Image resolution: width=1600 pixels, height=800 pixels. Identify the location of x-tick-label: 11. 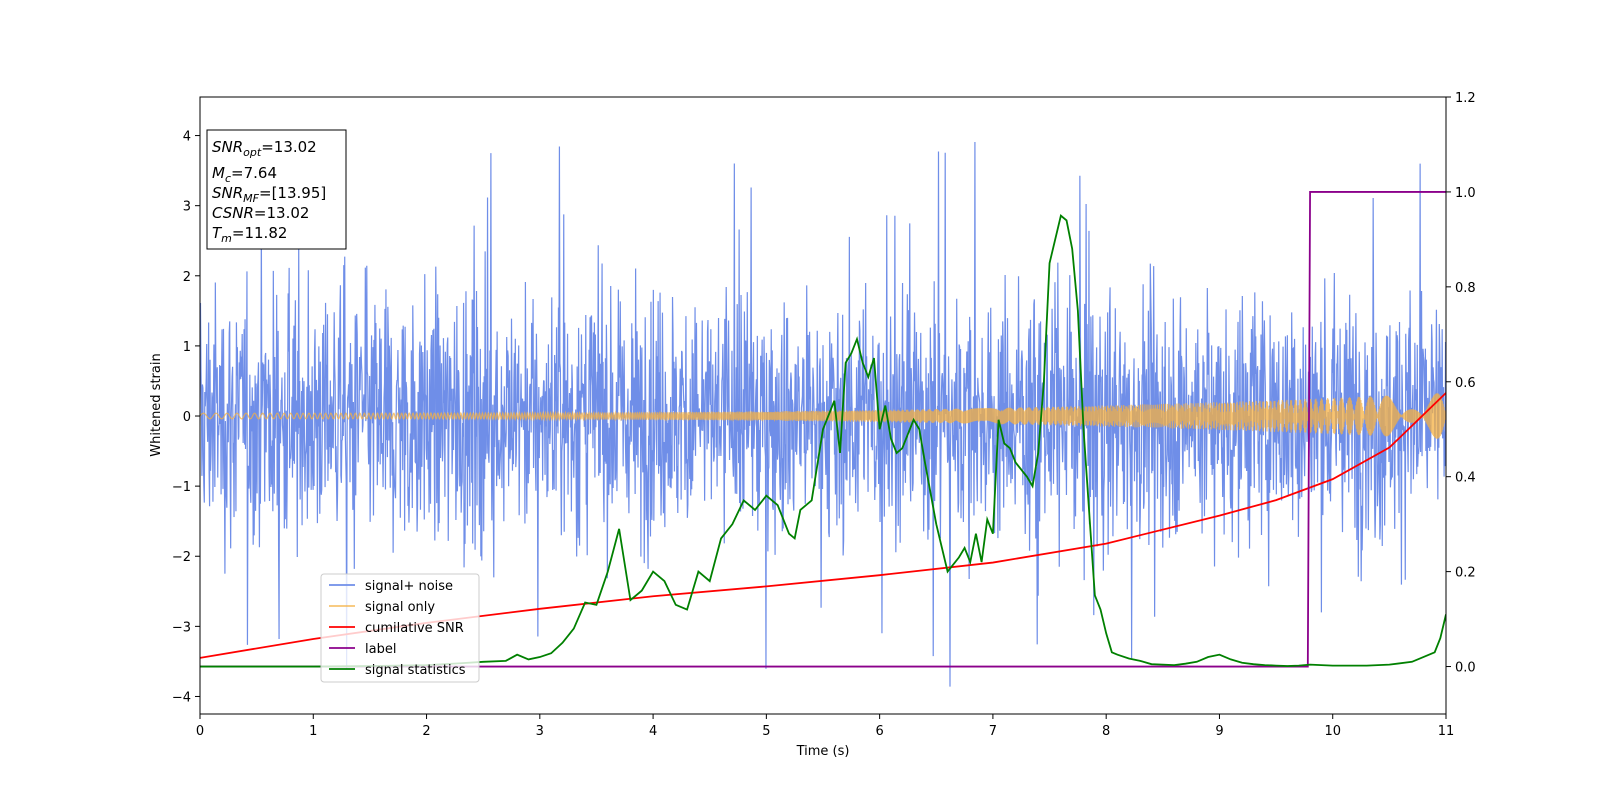
(1446, 731).